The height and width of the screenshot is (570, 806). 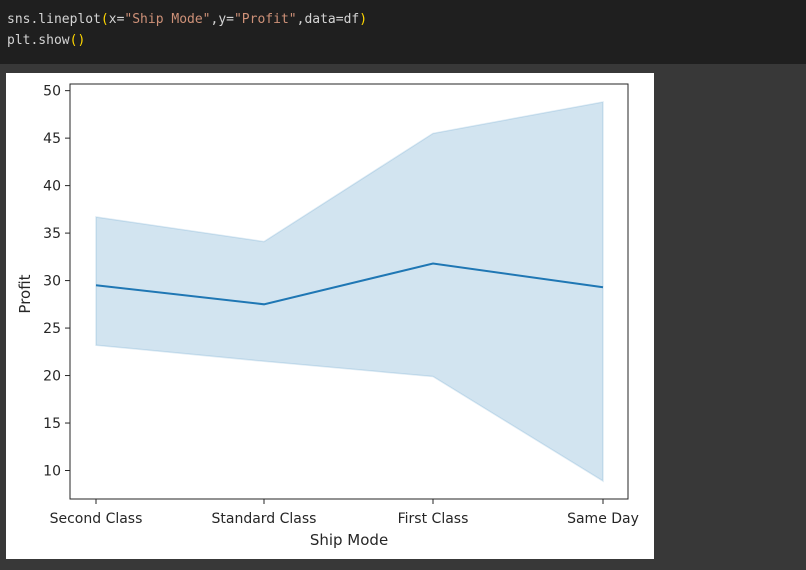 I want to click on y-tick-label: 45, so click(x=52, y=139).